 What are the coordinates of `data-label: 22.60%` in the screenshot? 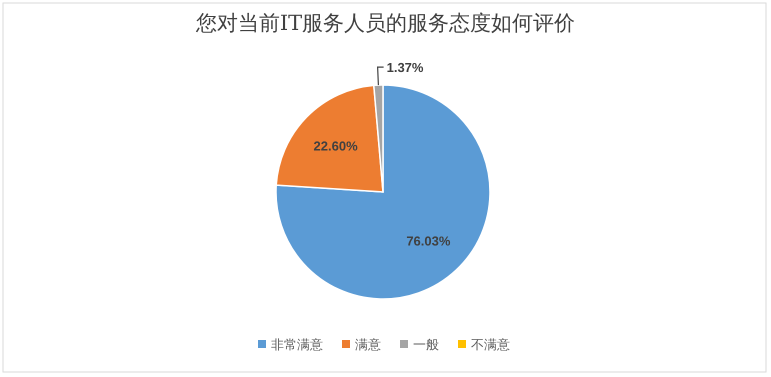 It's located at (336, 146).